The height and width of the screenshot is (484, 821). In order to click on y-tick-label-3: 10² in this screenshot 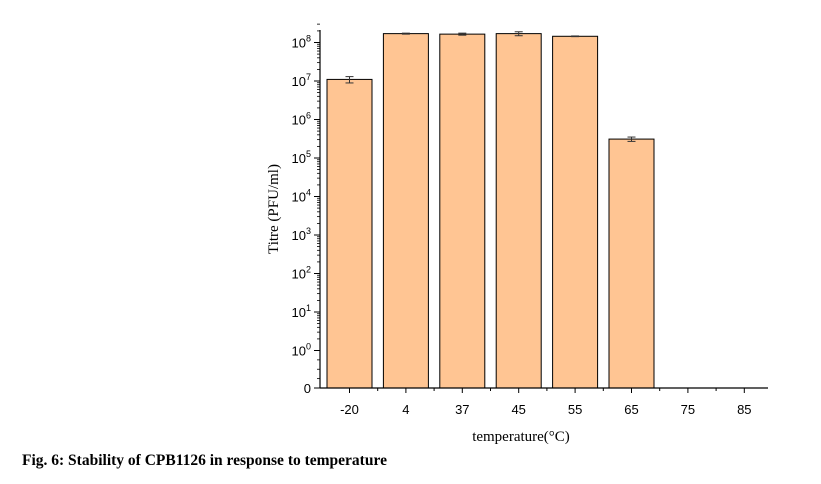, I will do `click(301, 273)`.